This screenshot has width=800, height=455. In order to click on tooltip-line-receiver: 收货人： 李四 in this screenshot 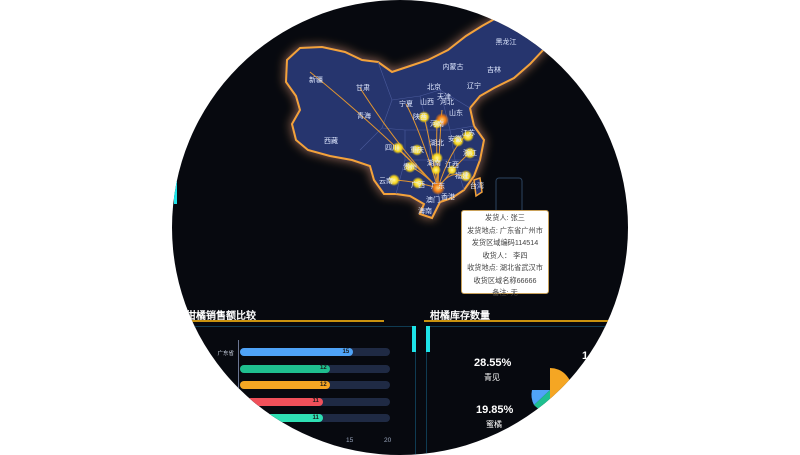, I will do `click(505, 255)`.